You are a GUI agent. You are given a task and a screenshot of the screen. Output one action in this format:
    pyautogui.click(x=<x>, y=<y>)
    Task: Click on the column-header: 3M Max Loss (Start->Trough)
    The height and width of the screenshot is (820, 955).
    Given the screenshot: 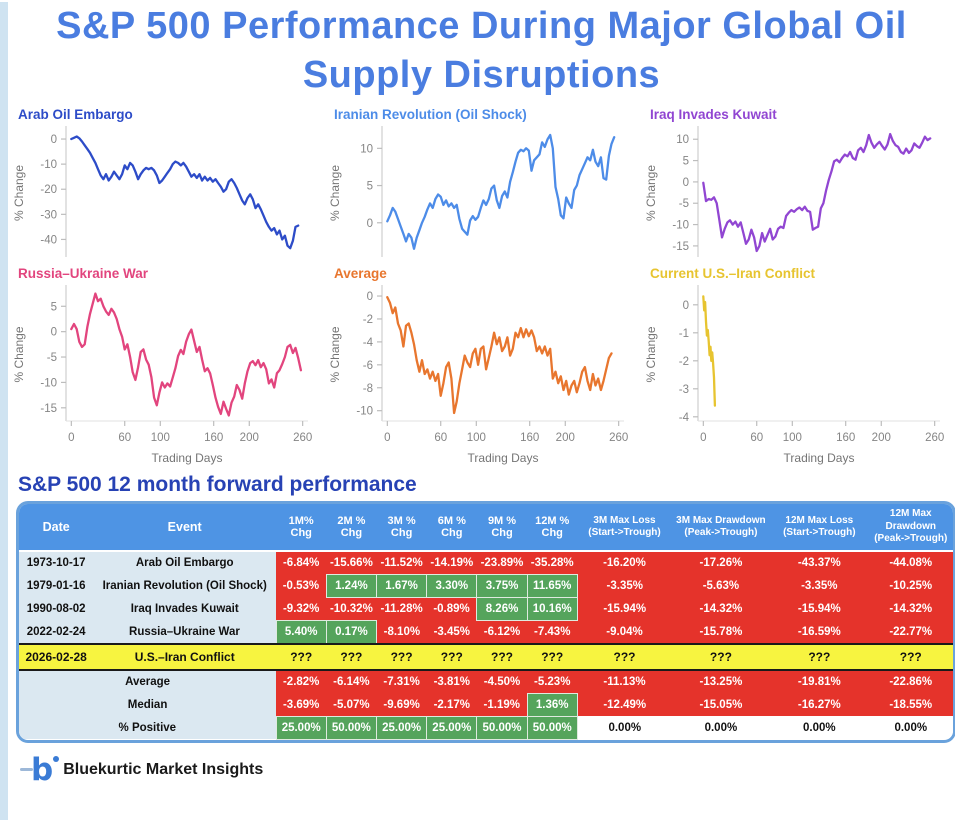 What is the action you would take?
    pyautogui.click(x=624, y=528)
    